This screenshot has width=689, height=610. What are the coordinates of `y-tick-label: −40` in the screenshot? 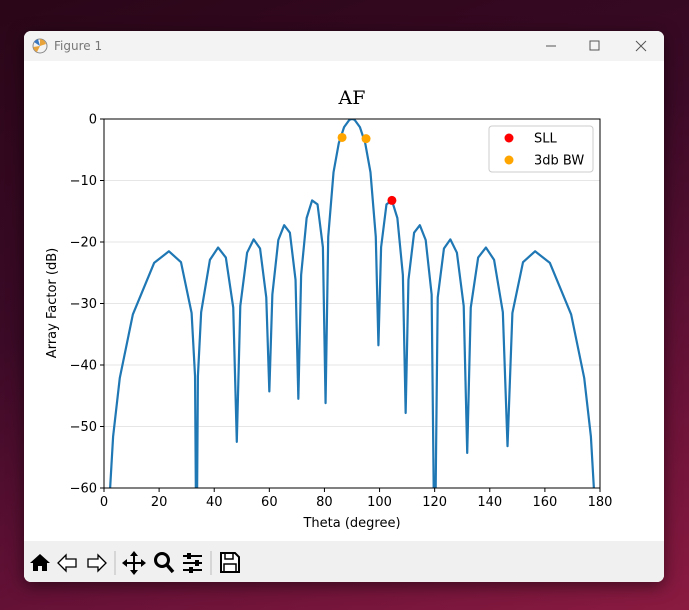 It's located at (83, 366).